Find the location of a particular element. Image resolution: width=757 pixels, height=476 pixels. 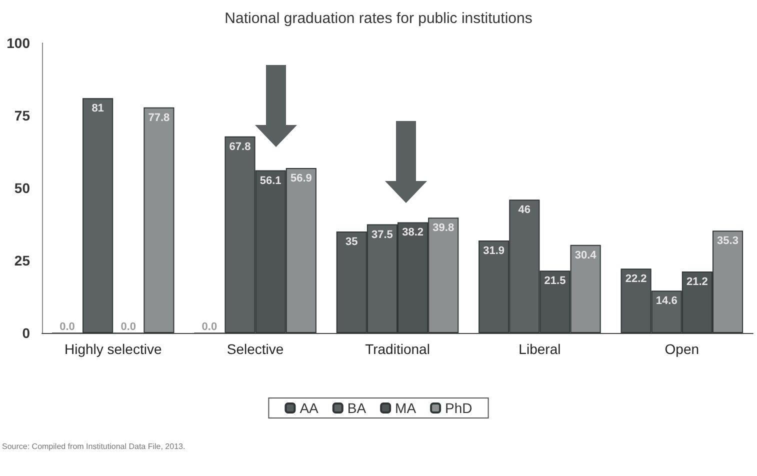

legend-label: BA is located at coordinates (357, 408).